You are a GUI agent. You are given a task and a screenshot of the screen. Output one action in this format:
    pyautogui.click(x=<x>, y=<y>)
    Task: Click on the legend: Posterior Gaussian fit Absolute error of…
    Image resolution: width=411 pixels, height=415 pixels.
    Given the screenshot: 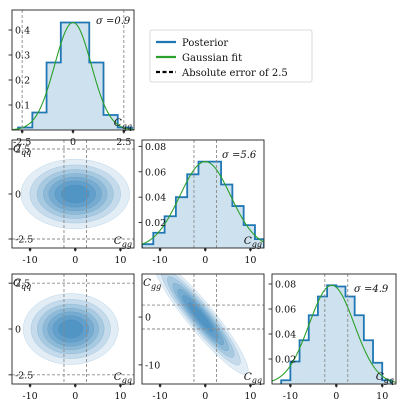 What is the action you would take?
    pyautogui.click(x=231, y=56)
    